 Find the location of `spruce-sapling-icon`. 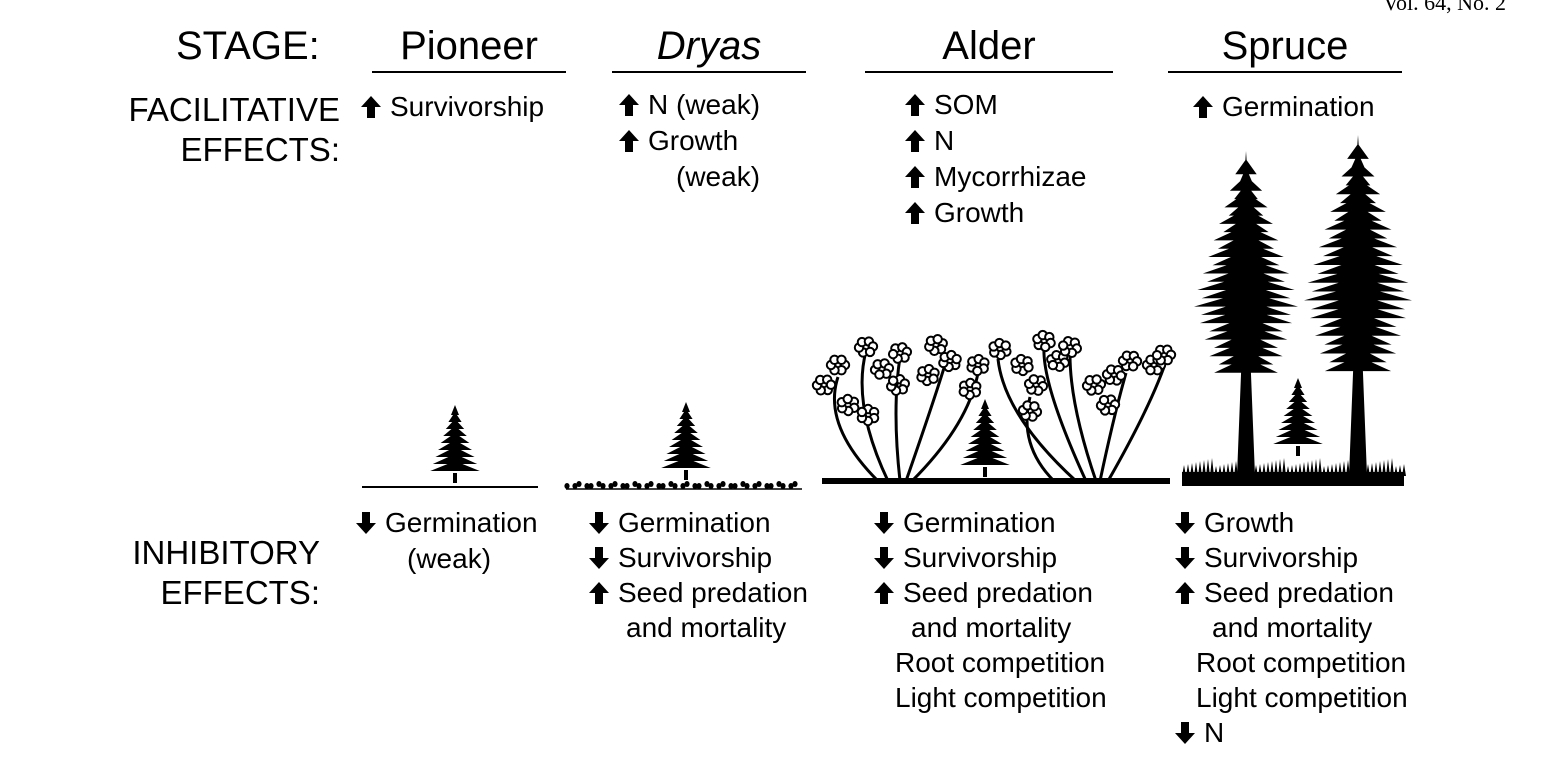

spruce-sapling-icon is located at coordinates (1298, 417).